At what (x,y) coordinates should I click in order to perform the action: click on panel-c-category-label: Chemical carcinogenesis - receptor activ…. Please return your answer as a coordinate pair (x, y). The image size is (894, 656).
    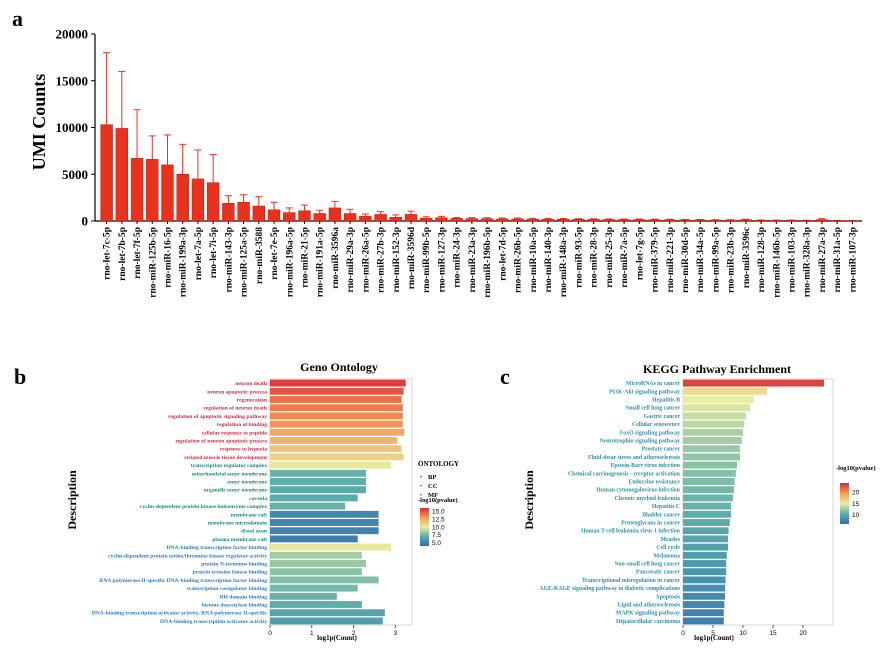
    Looking at the image, I should click on (624, 474).